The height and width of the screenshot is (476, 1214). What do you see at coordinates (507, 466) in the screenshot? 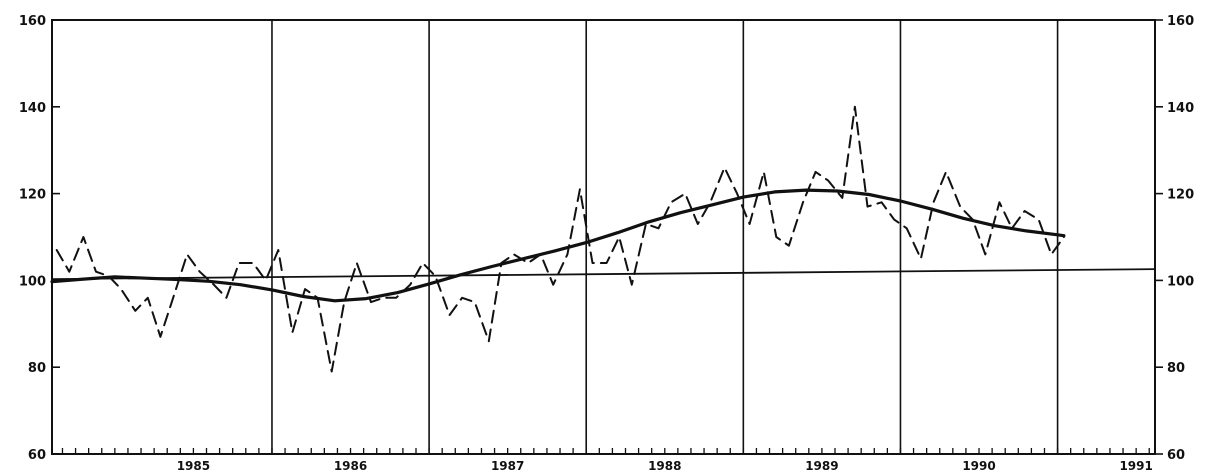
I see `x-year-label: 1987` at bounding box center [507, 466].